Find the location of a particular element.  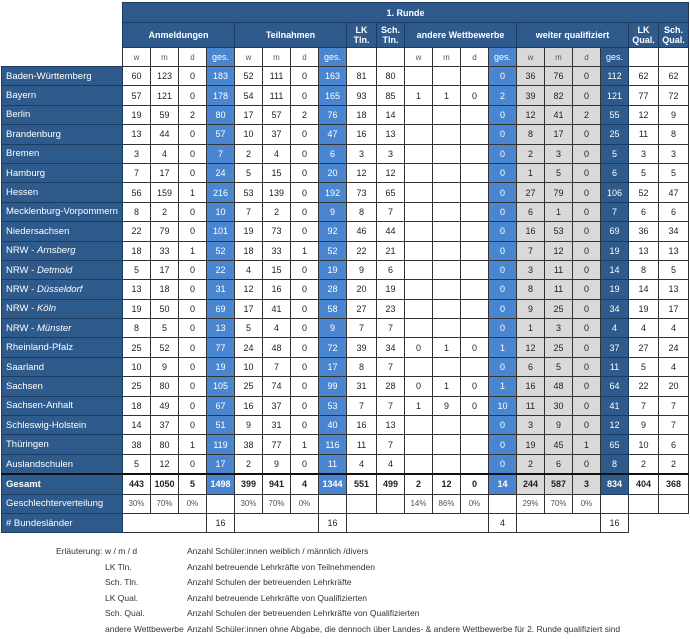

cell-teilnahmen-ges: 92 is located at coordinates (332, 231).